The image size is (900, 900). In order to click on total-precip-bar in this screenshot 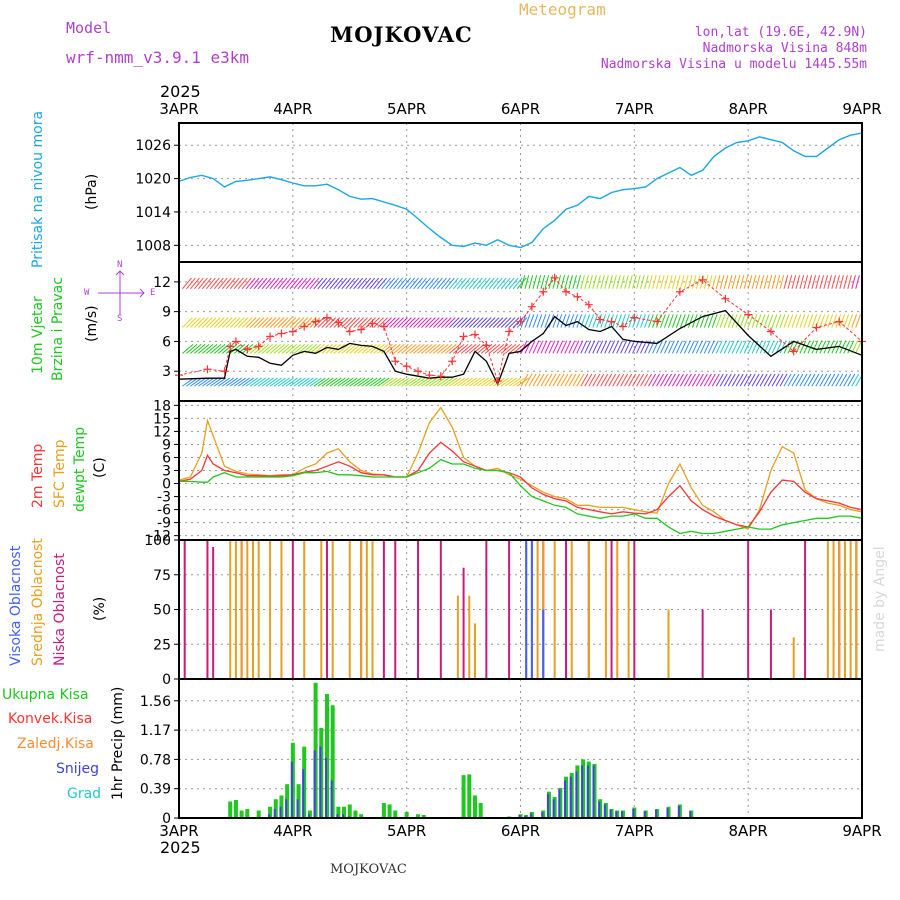, I will do `click(395, 814)`.